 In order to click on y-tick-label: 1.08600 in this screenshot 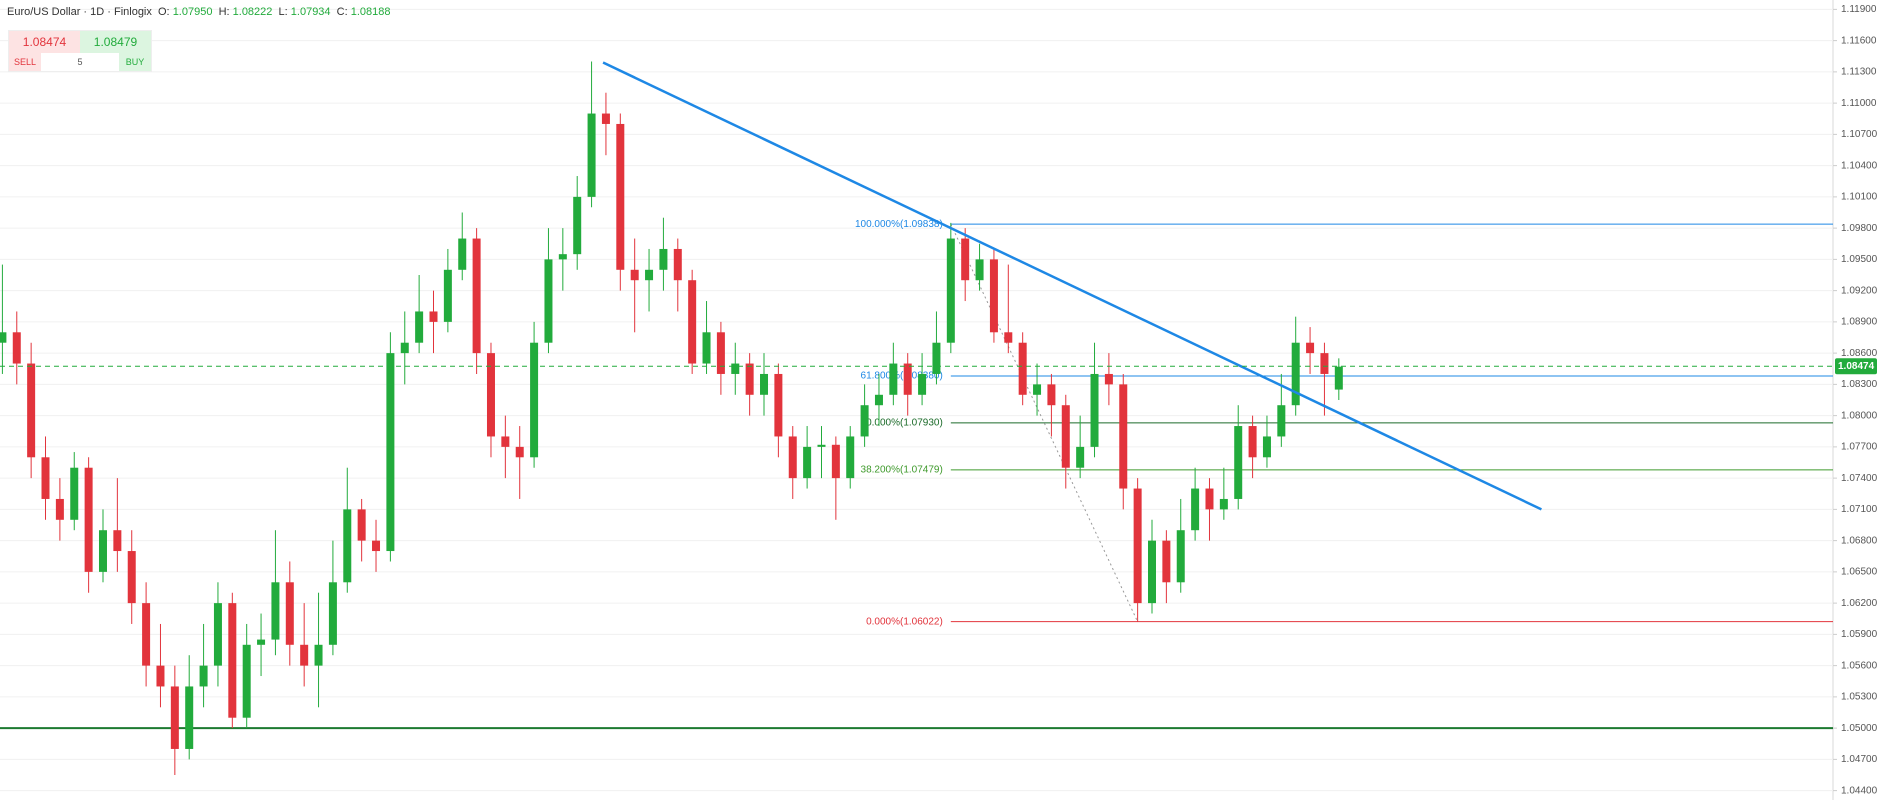, I will do `click(1859, 353)`.